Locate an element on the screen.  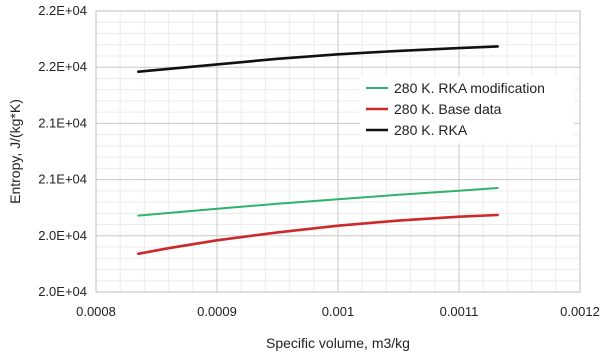
legend-label: 280 K. Base data is located at coordinates (448, 109).